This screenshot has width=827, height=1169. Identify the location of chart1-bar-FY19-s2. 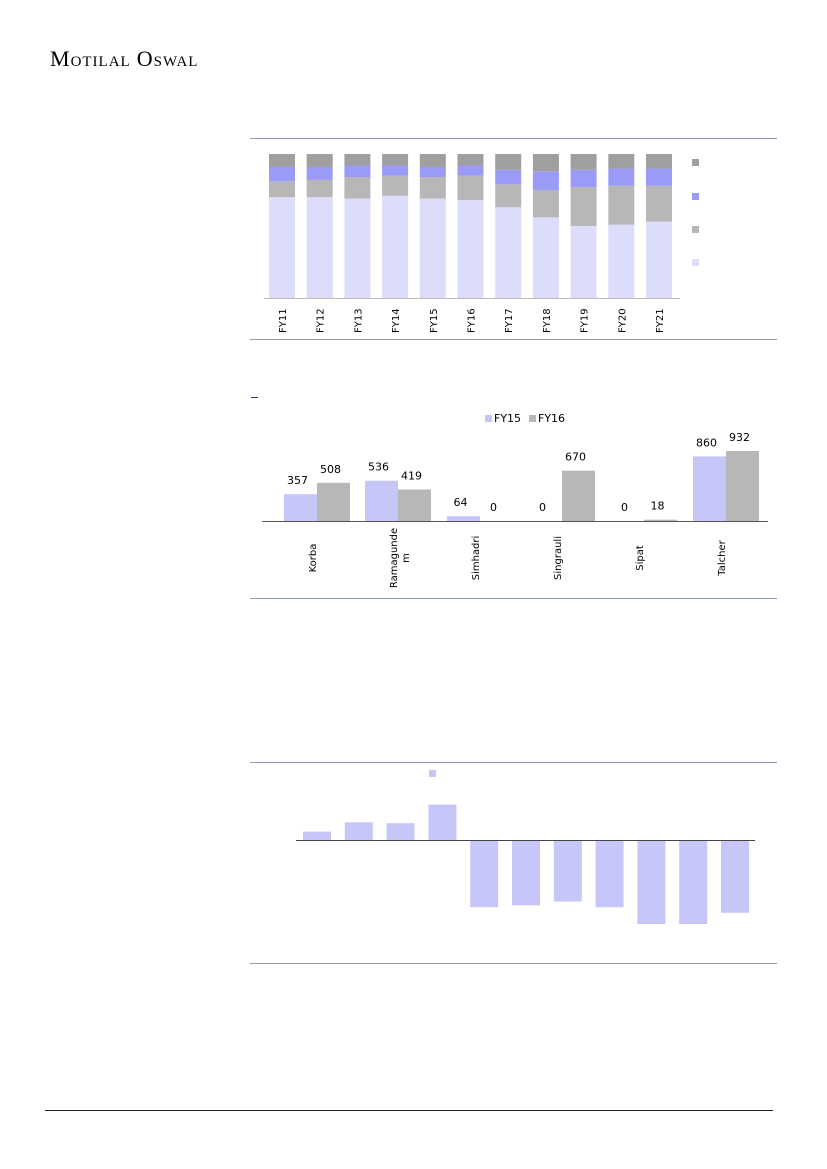
(583, 206).